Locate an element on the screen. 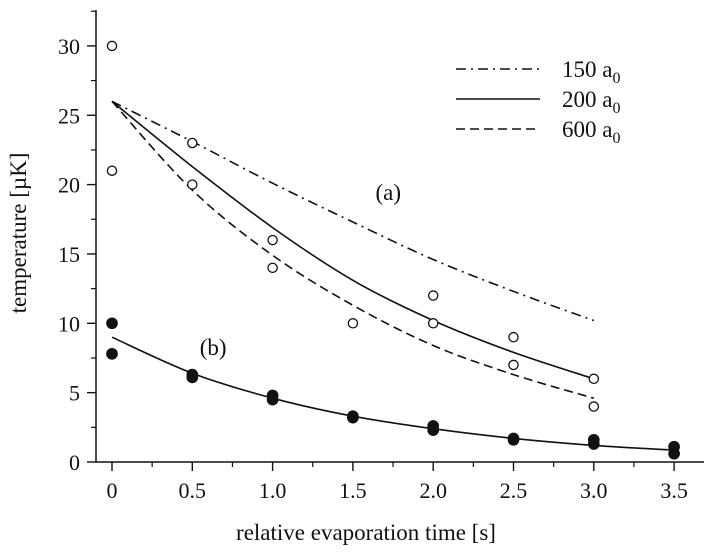  y-tick-label: 0 is located at coordinates (74, 462).